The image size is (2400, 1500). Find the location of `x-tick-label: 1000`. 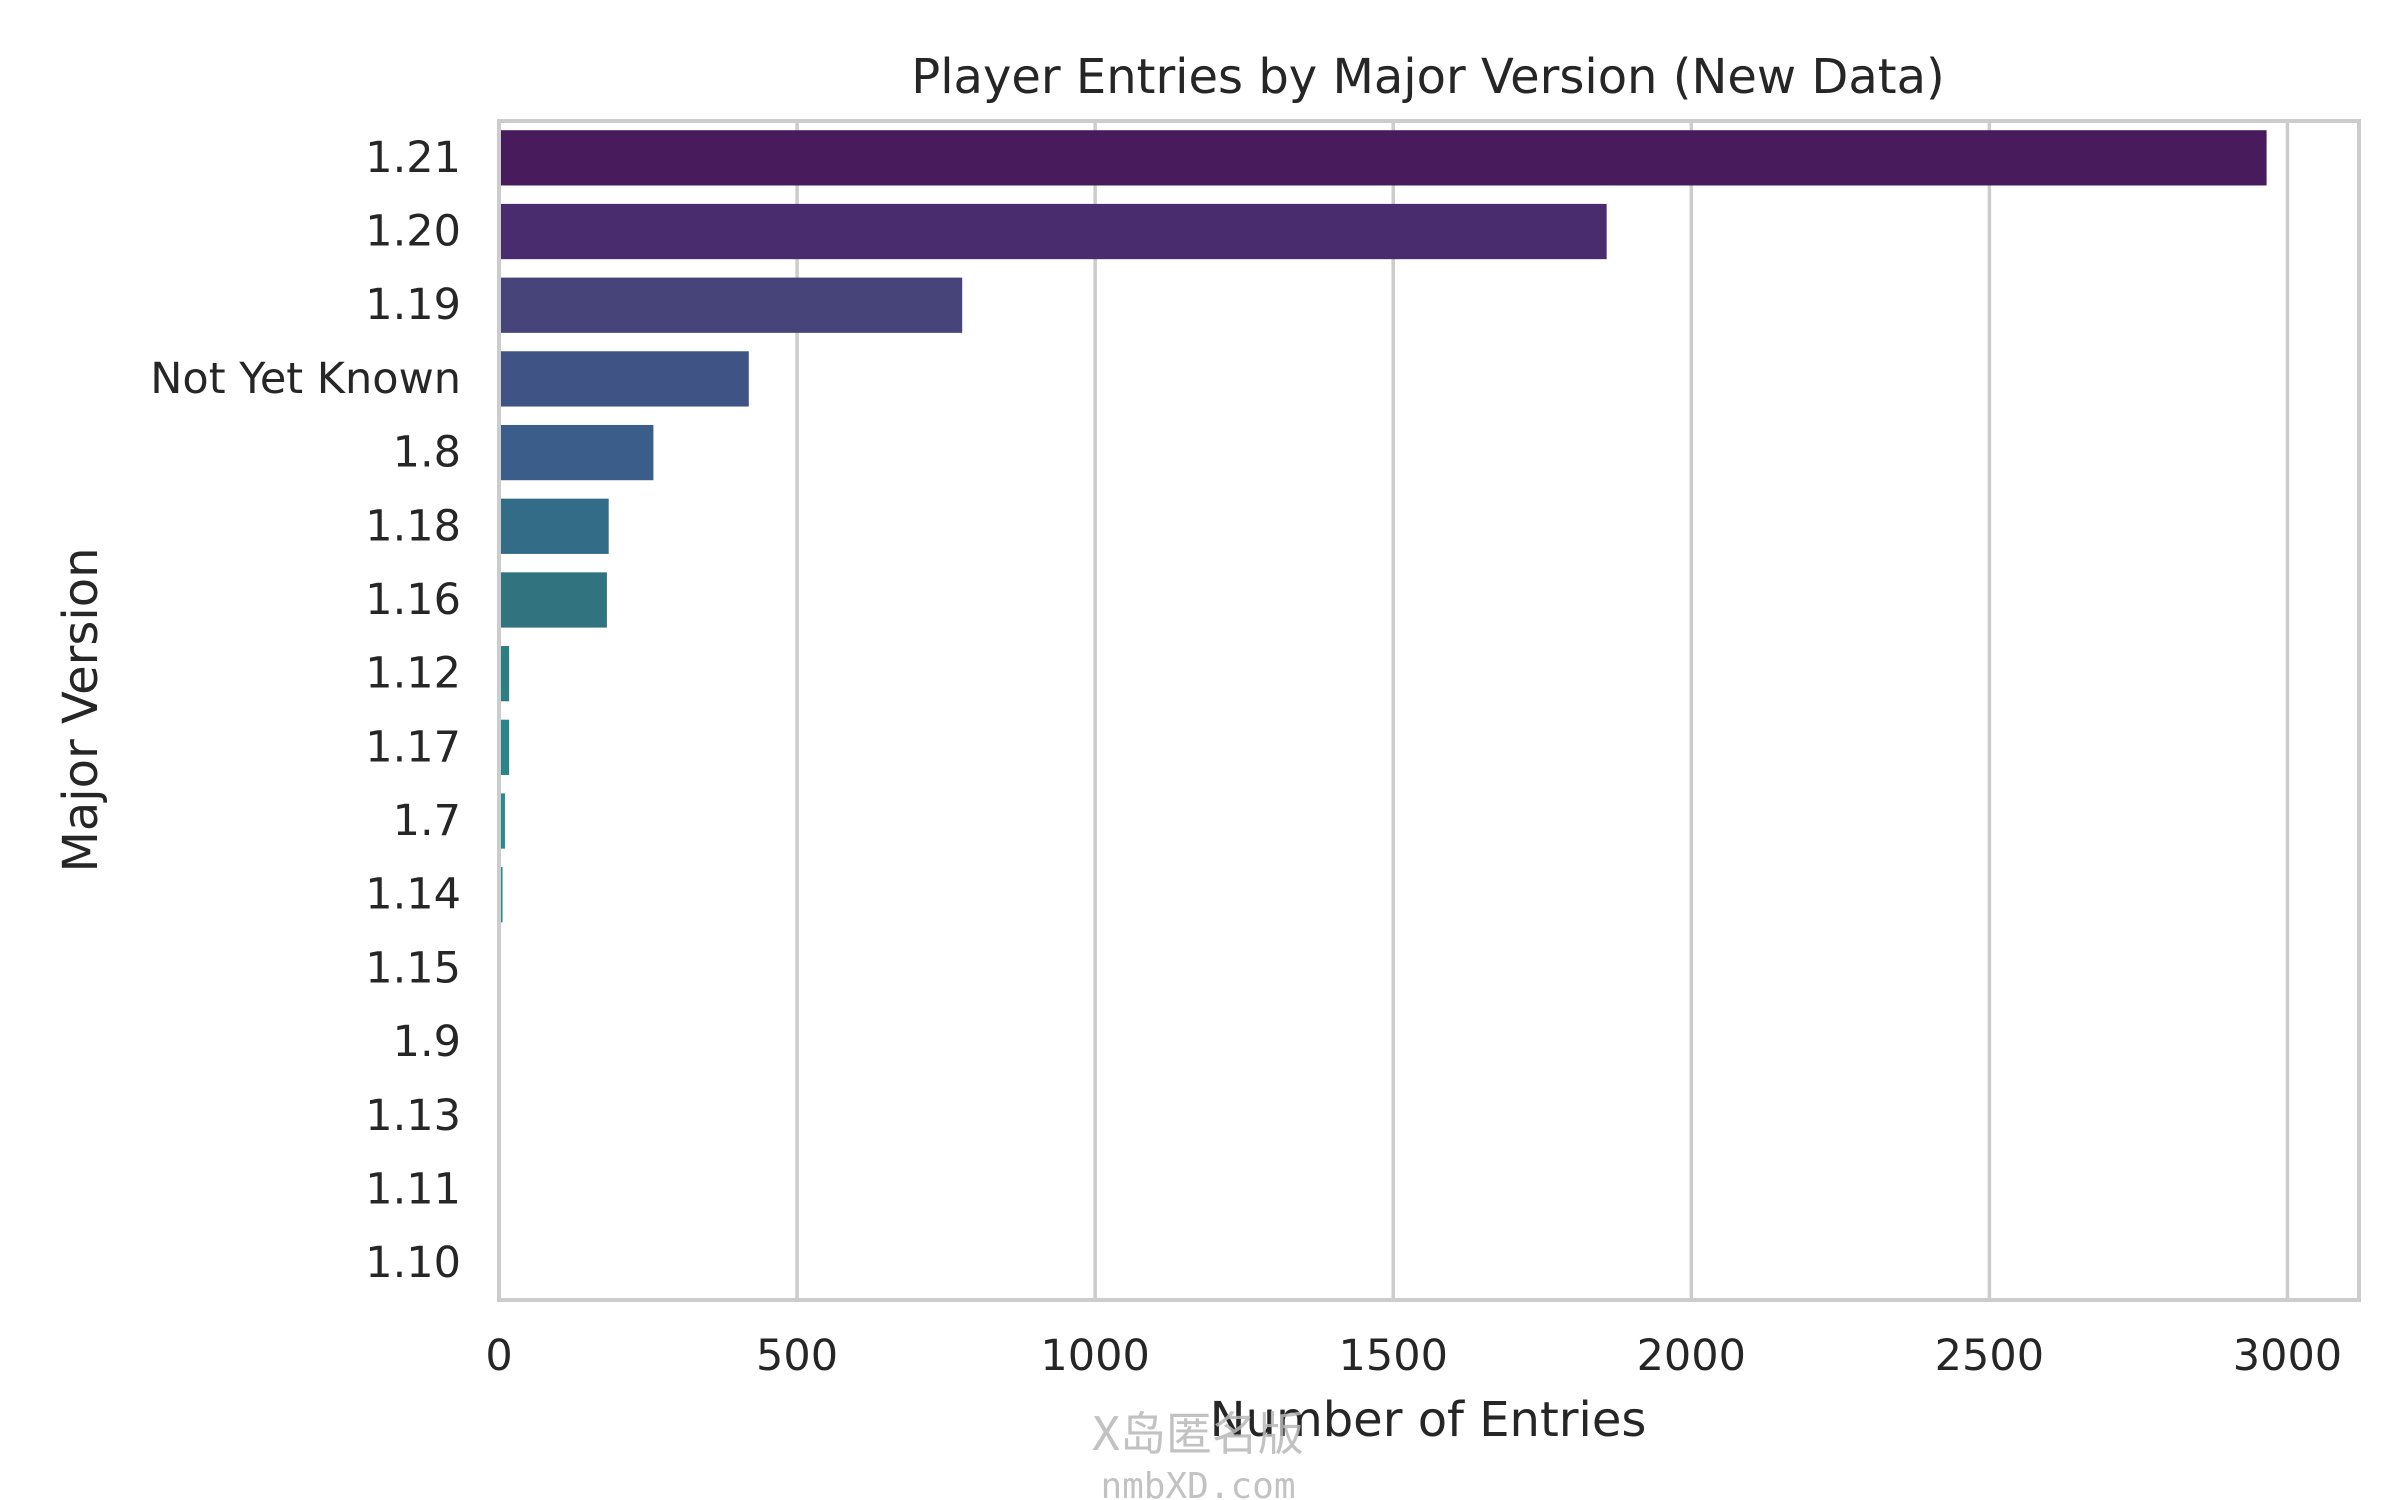

x-tick-label: 1000 is located at coordinates (1094, 1356).